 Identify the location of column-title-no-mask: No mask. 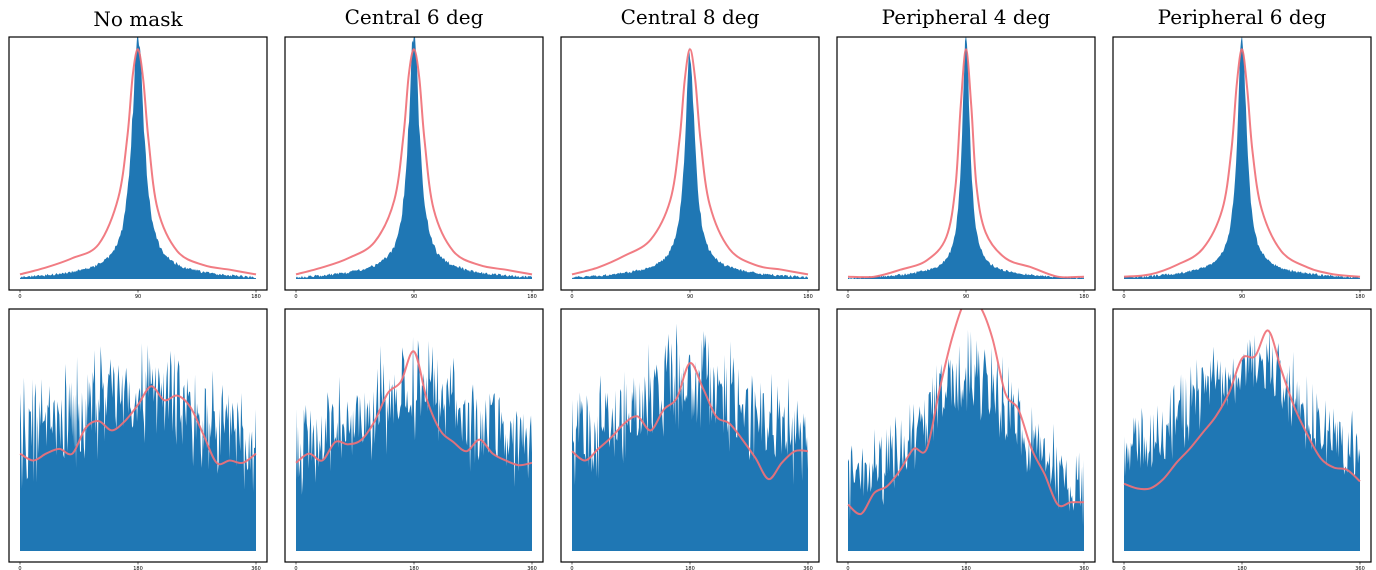
(138, 19).